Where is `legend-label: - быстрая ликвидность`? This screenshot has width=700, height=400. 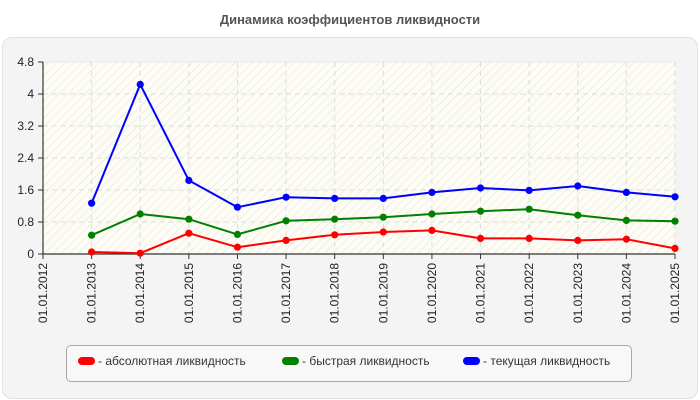
legend-label: - быстрая ликвидность is located at coordinates (366, 361).